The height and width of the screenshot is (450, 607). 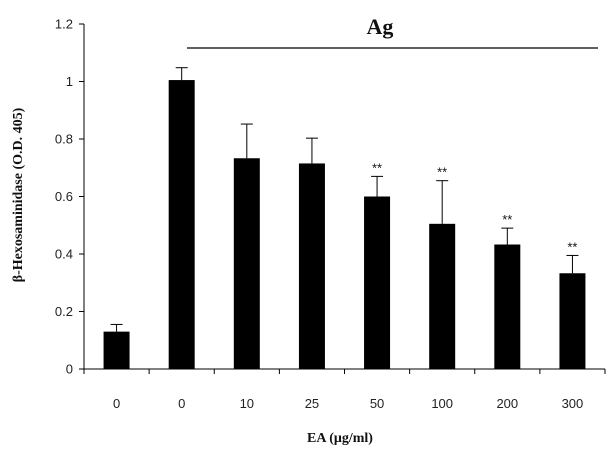 What do you see at coordinates (64, 24) in the screenshot?
I see `y-tick-label: 1.2` at bounding box center [64, 24].